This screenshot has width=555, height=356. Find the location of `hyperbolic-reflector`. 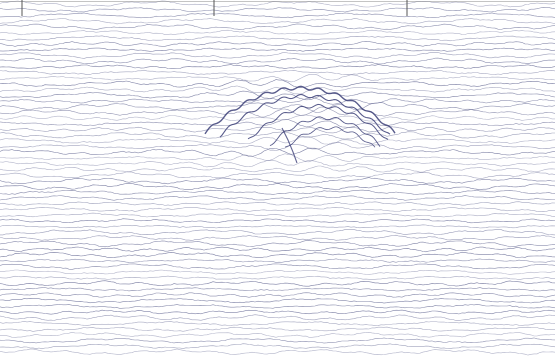

hyperbolic-reflector is located at coordinates (300, 124).